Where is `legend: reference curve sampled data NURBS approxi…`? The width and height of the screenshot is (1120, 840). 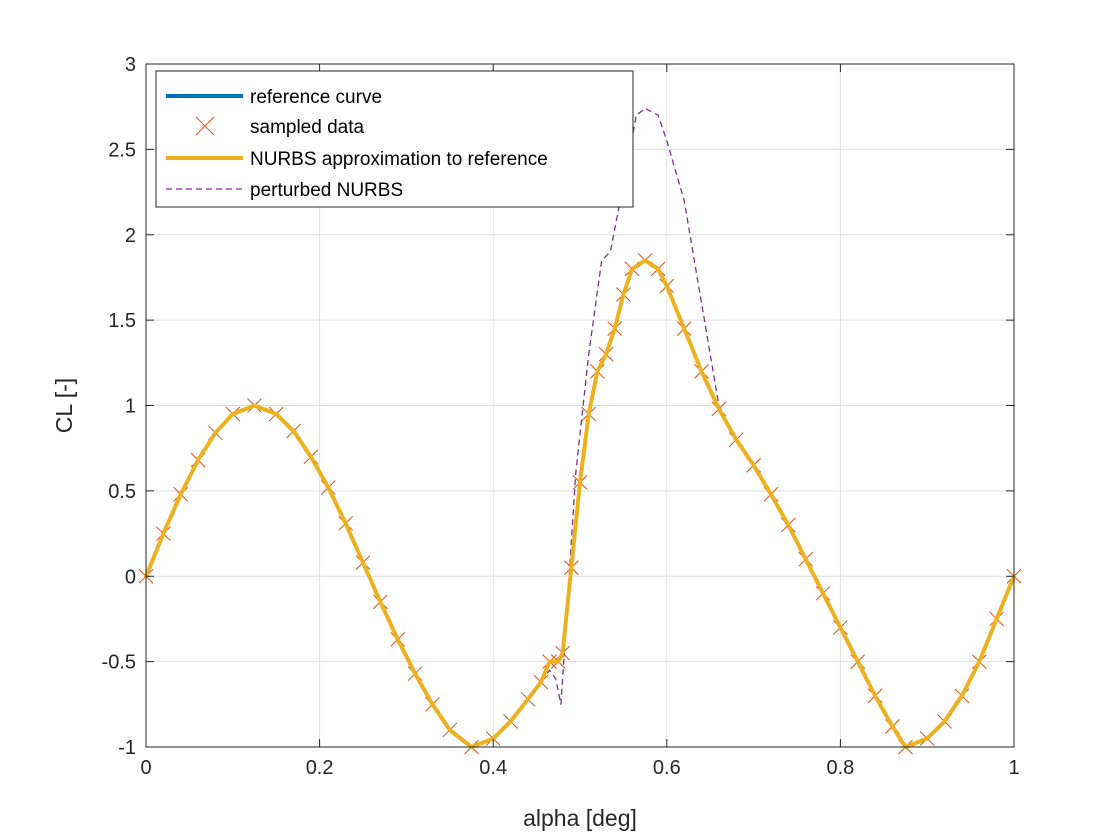 legend: reference curve sampled data NURBS approxi… is located at coordinates (394, 139).